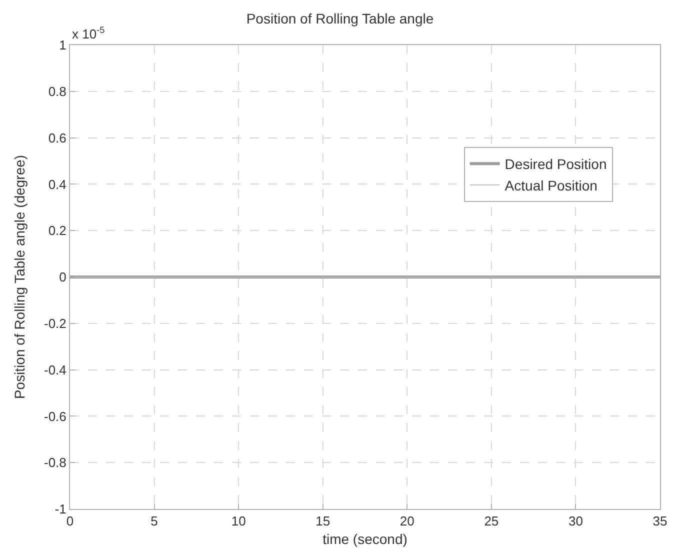  What do you see at coordinates (62, 45) in the screenshot?
I see `y-tick-label: 1` at bounding box center [62, 45].